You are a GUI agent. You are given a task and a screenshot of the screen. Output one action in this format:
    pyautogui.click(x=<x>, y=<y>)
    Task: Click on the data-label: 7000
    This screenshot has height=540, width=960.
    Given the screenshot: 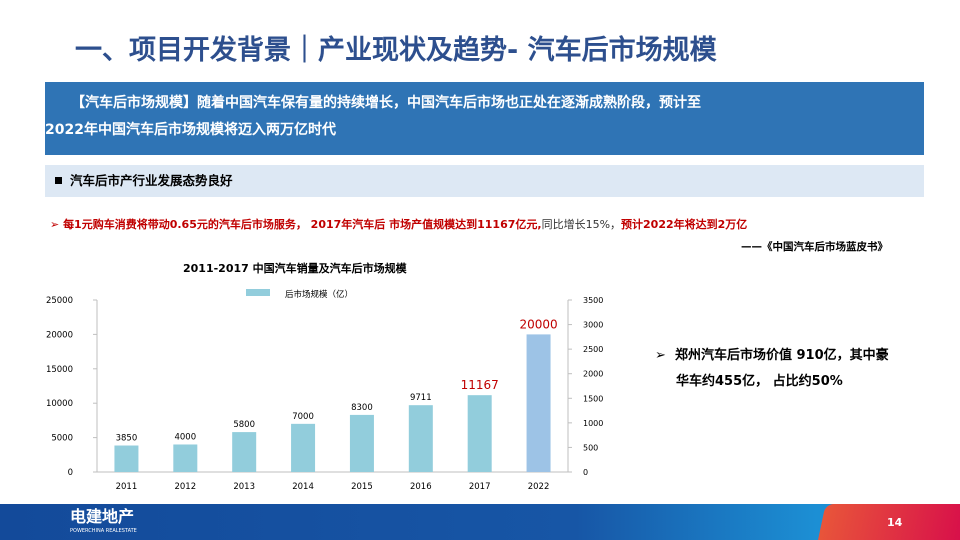 What is the action you would take?
    pyautogui.click(x=303, y=417)
    